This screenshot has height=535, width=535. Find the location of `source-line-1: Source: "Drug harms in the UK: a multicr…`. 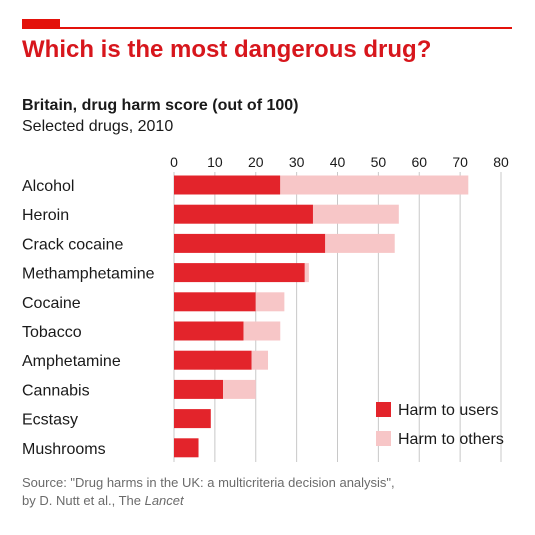

source-line-1: Source: "Drug harms in the UK: a multicr… is located at coordinates (208, 482).